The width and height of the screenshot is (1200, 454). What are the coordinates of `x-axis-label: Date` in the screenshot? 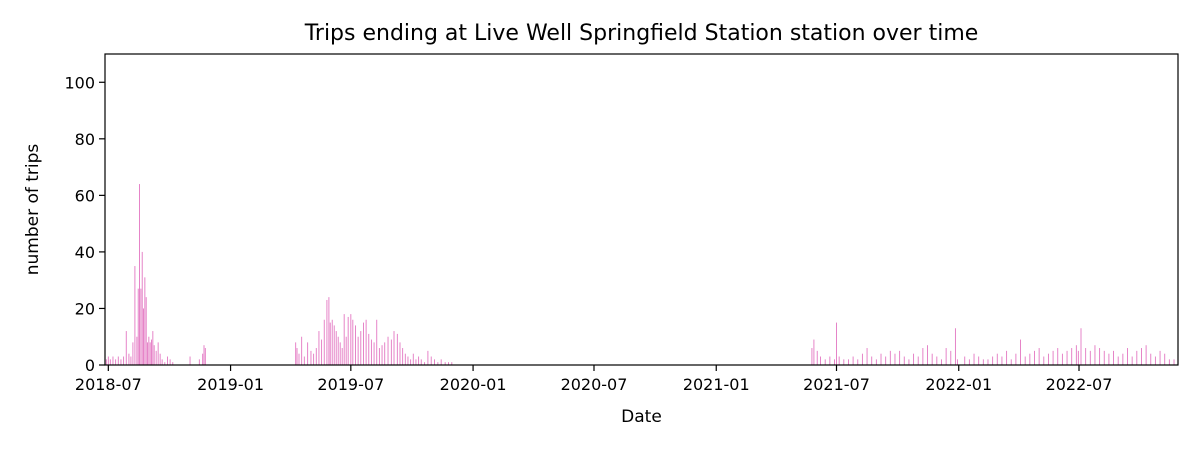 It's located at (641, 417).